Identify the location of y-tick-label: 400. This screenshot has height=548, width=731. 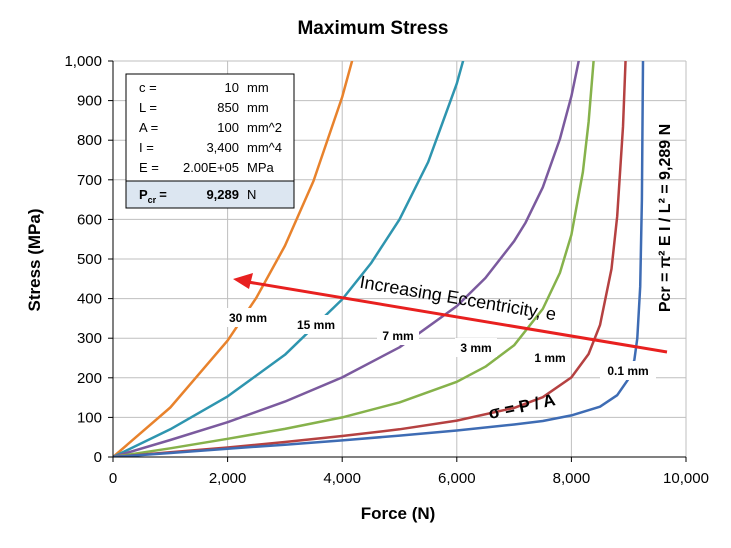
(89, 299).